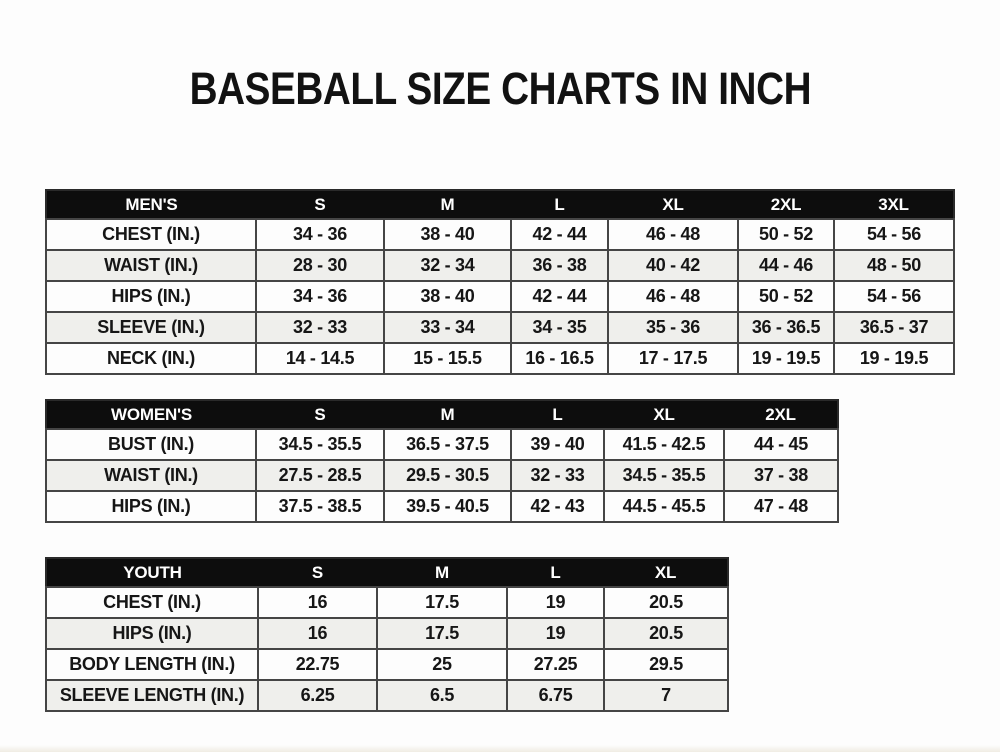 This screenshot has width=1000, height=752. Describe the element at coordinates (442, 664) in the screenshot. I see `size-cell: 25` at that location.